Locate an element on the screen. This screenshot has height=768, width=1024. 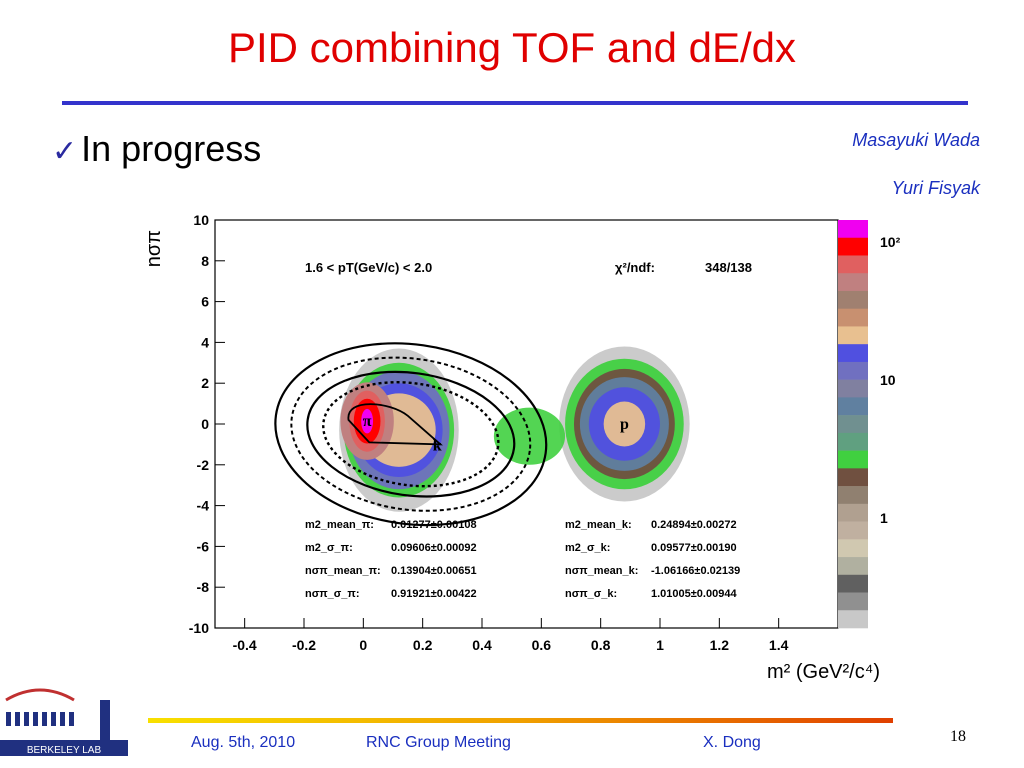
y-tick-label: -10 is located at coordinates (199, 628).